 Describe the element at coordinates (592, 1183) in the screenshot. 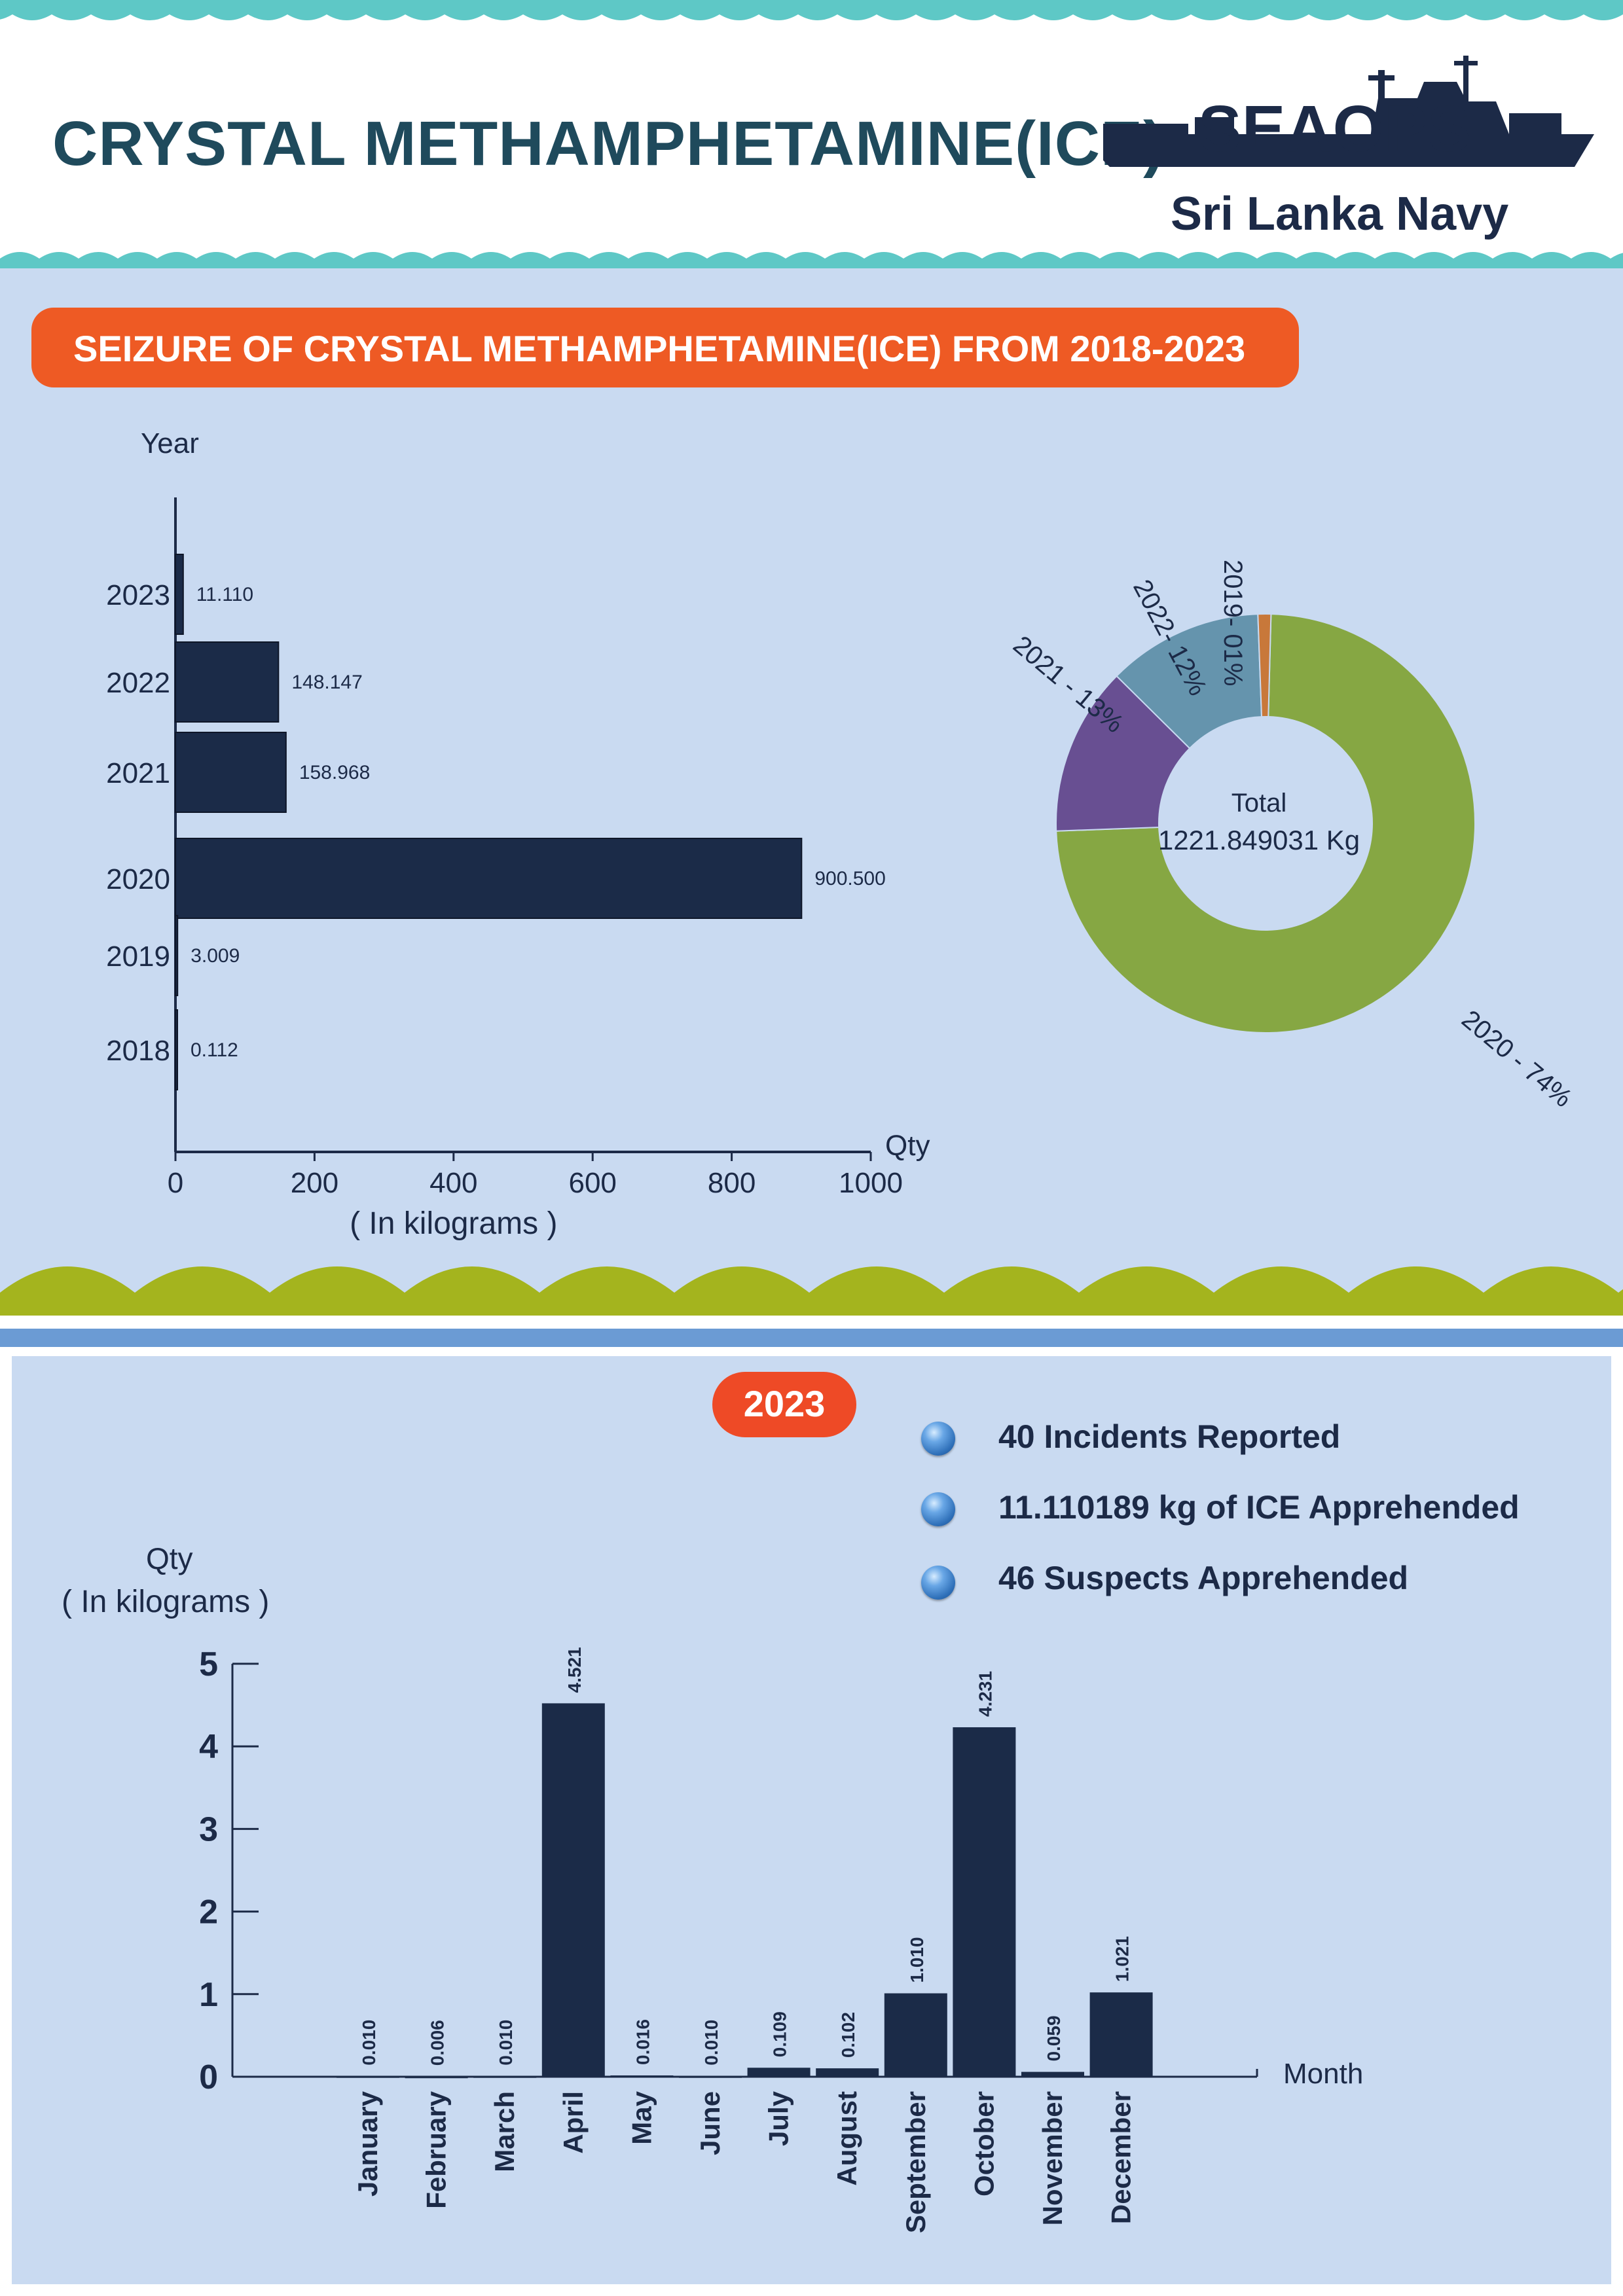

I see `x-tick-label: 600` at that location.